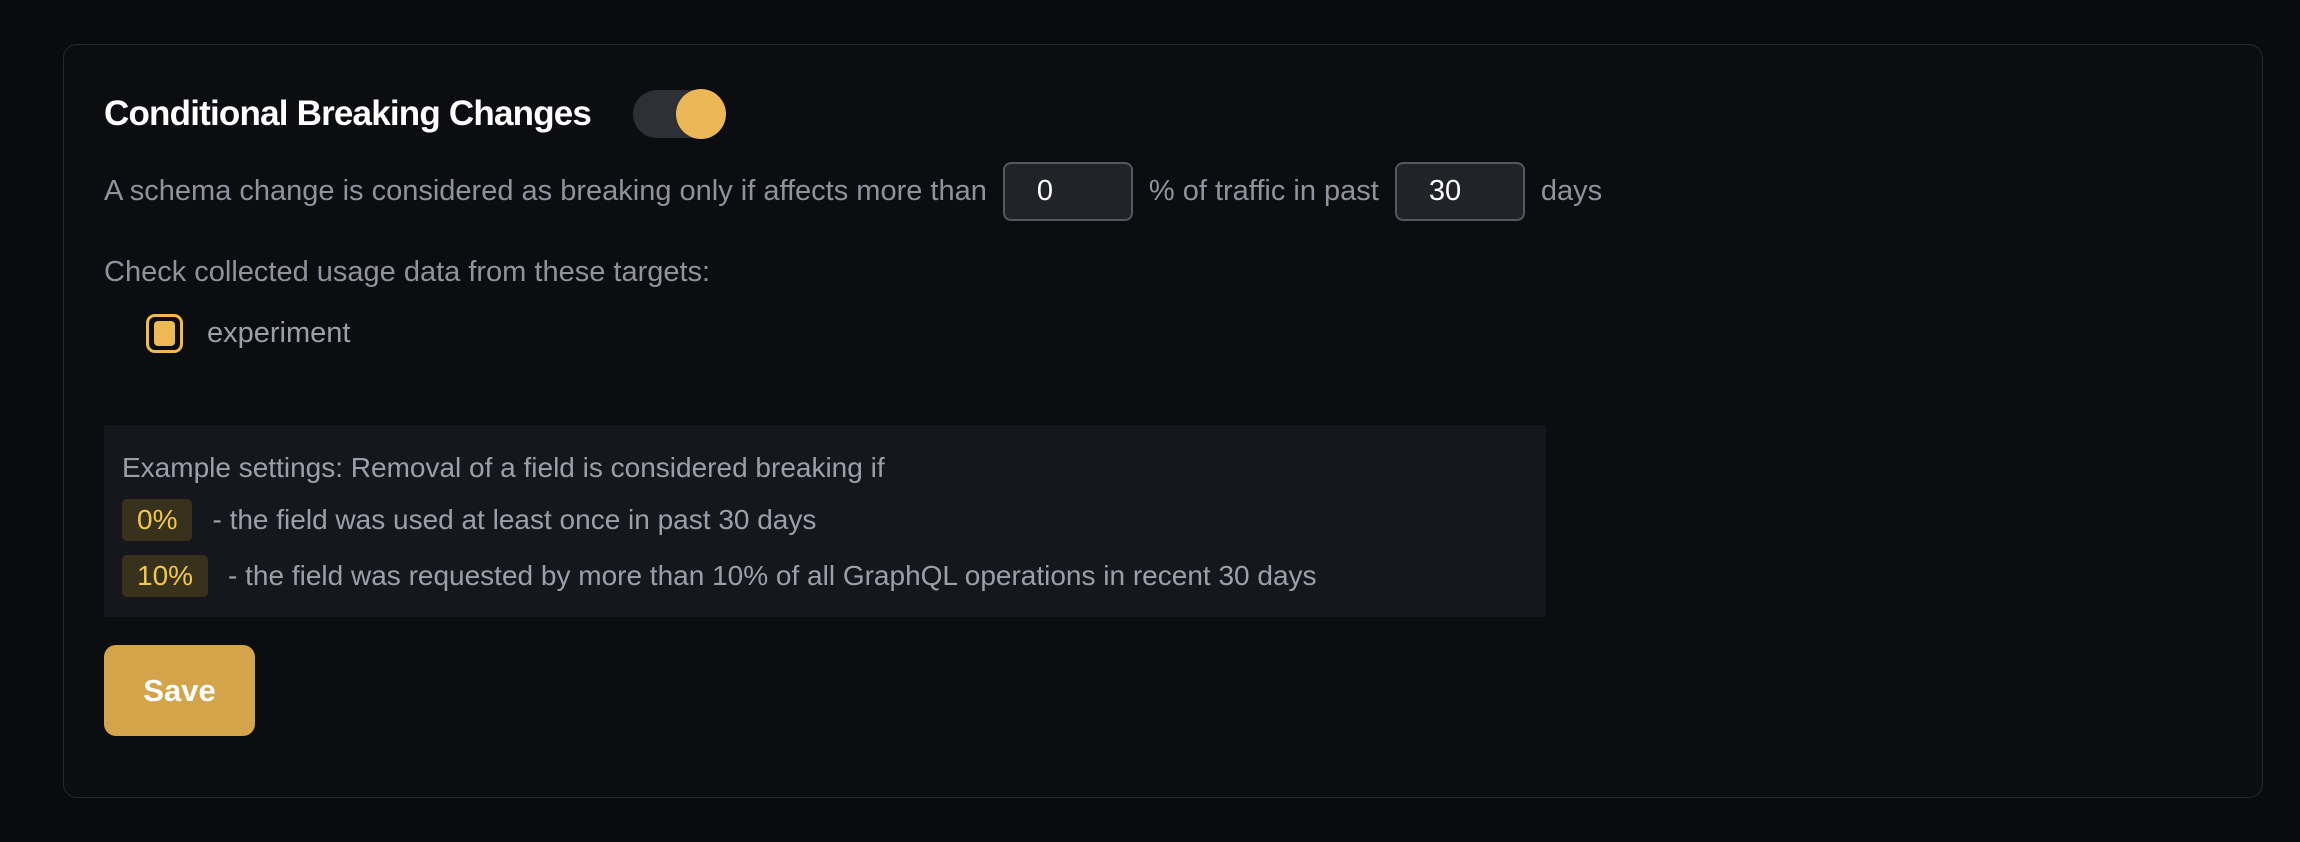  What do you see at coordinates (279, 332) in the screenshot?
I see `target-experiment-label: experiment` at bounding box center [279, 332].